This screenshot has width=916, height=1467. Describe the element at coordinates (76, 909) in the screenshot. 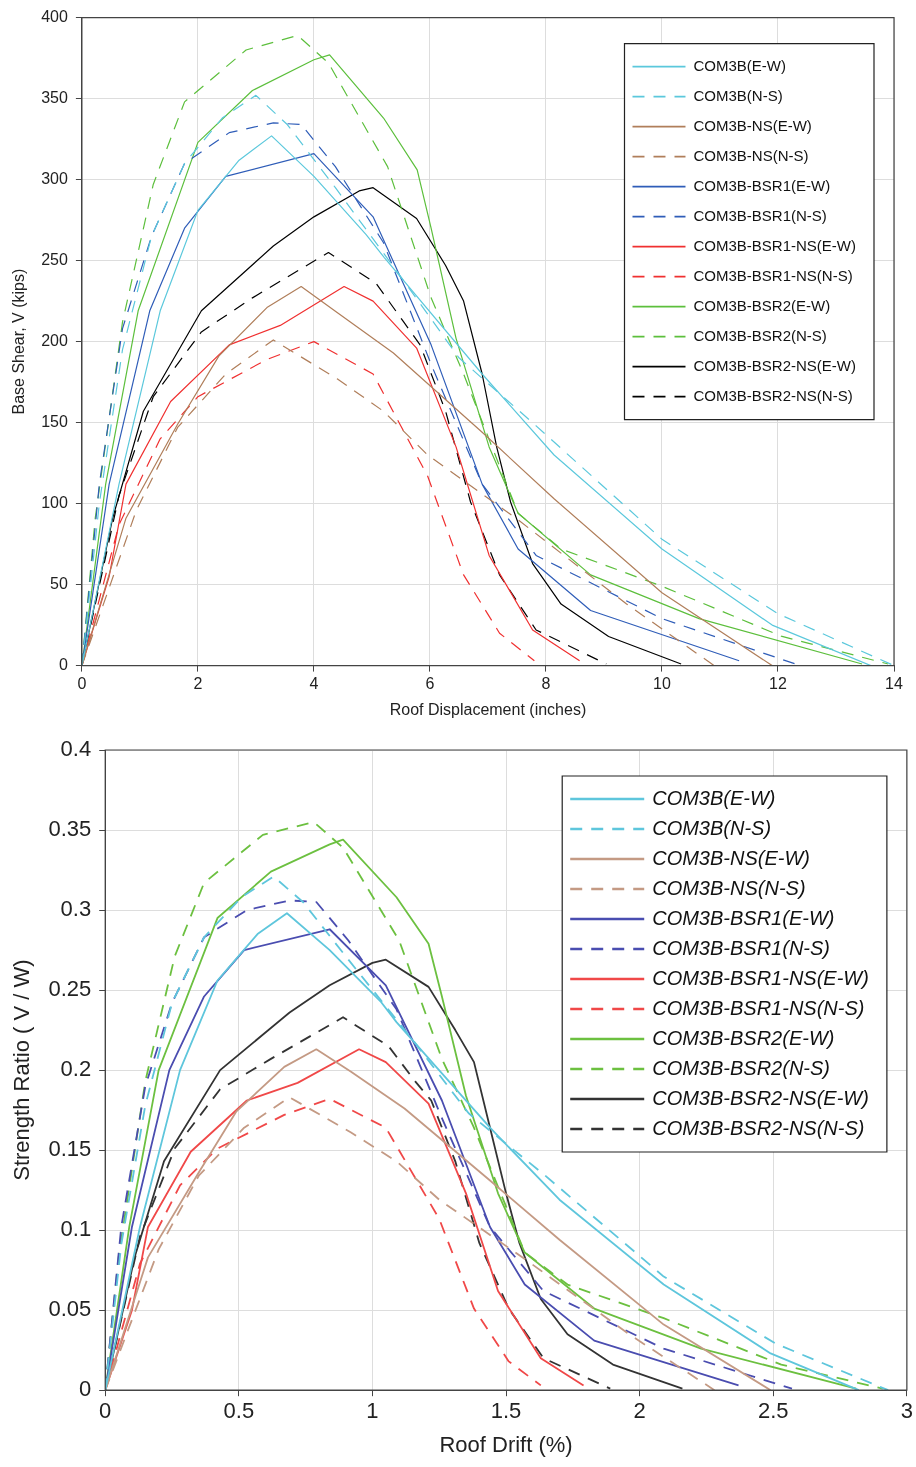

I see `y-tick-label: 0.3` at that location.